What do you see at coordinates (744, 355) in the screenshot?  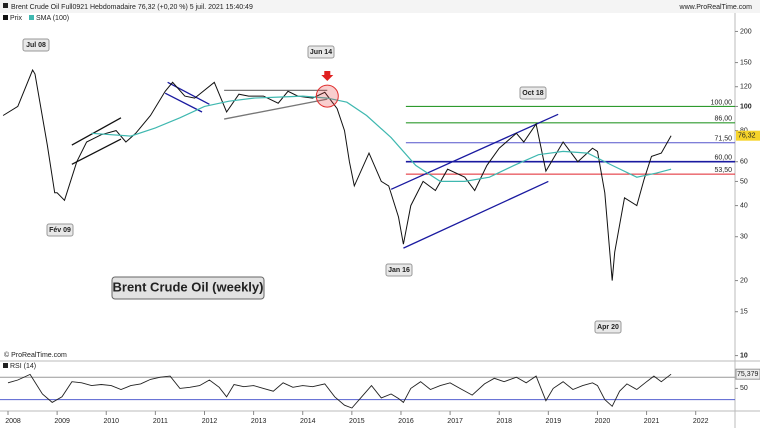 I see `y-tick-label: 10` at bounding box center [744, 355].